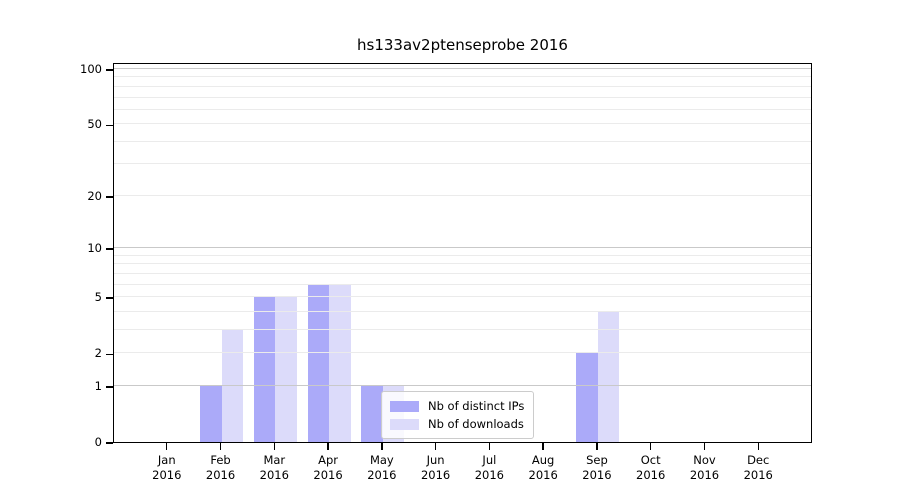 The height and width of the screenshot is (500, 900). I want to click on bar-ips-apr, so click(318, 363).